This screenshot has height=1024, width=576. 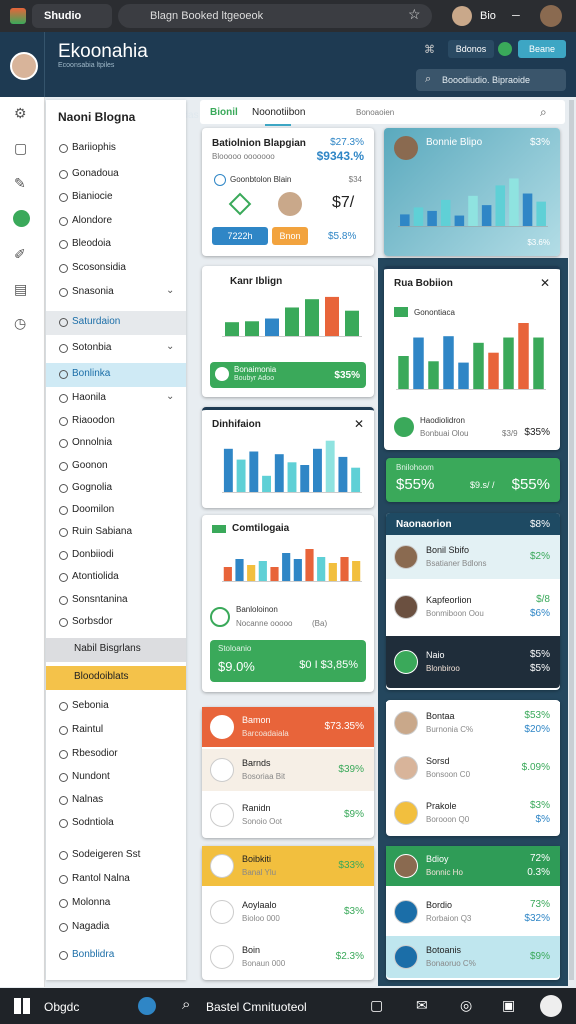 What do you see at coordinates (92, 442) in the screenshot?
I see `sidebar-item: Onnolnia` at bounding box center [92, 442].